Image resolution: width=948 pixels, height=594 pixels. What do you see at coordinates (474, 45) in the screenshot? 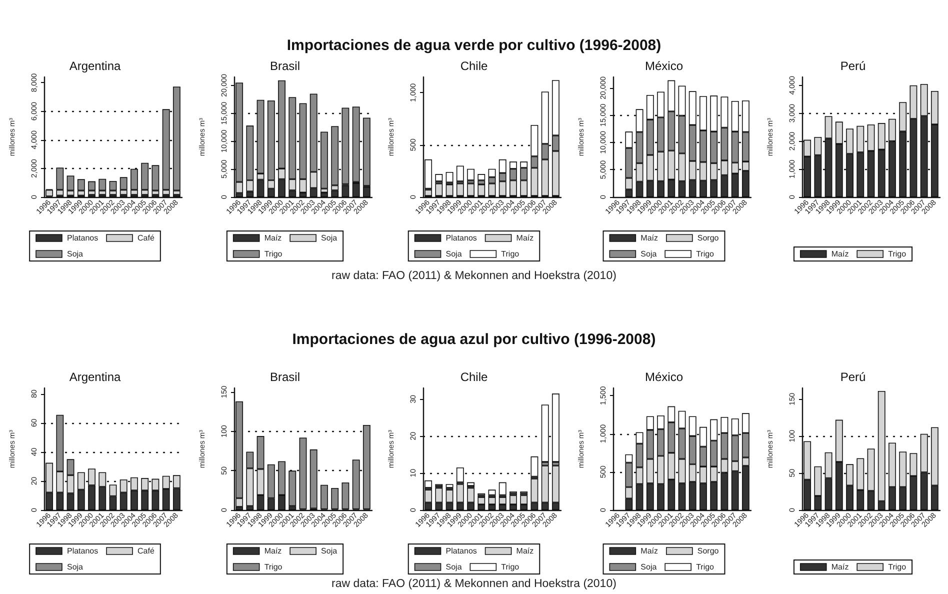
I see `text: Importaciones de agua verde por cultivo (1996-2008)` at bounding box center [474, 45].